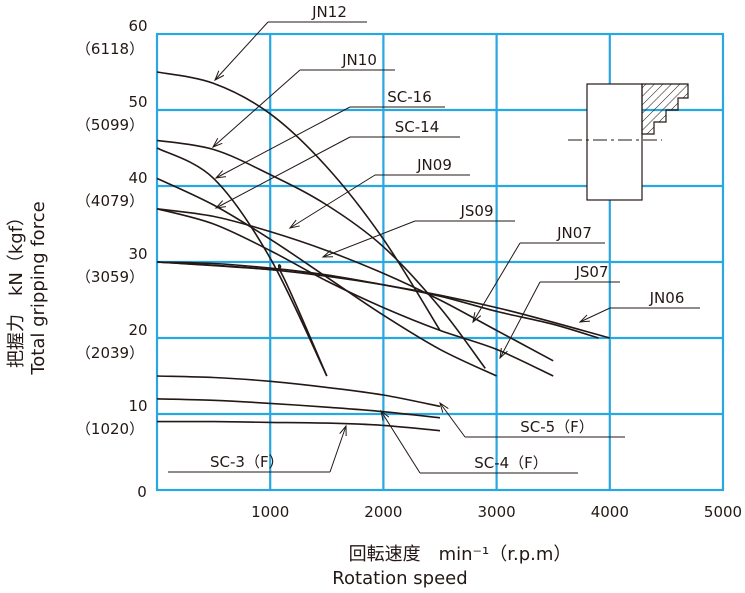  What do you see at coordinates (383, 512) in the screenshot?
I see `x-tick-label: 2000` at bounding box center [383, 512].